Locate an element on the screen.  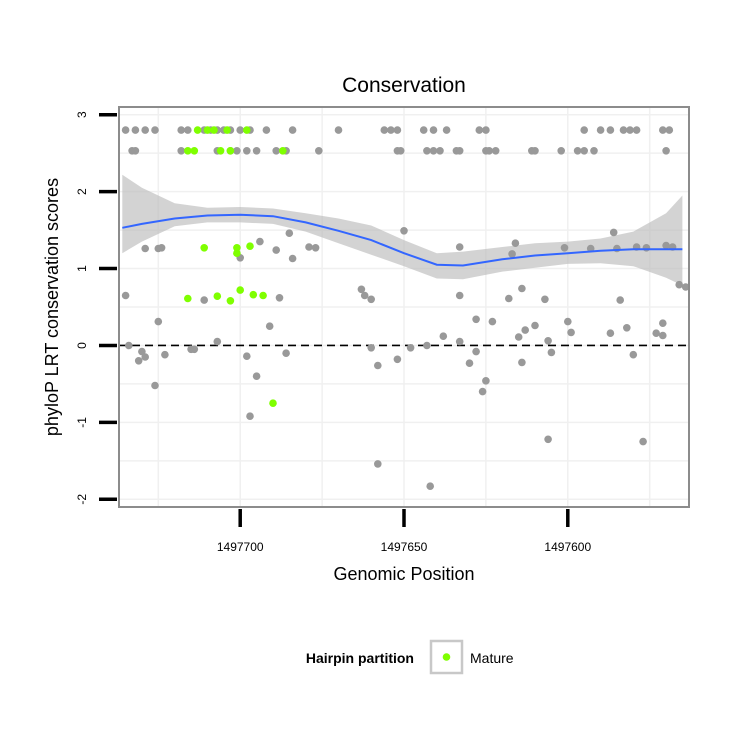
confidence-ribbon is located at coordinates (402, 230).